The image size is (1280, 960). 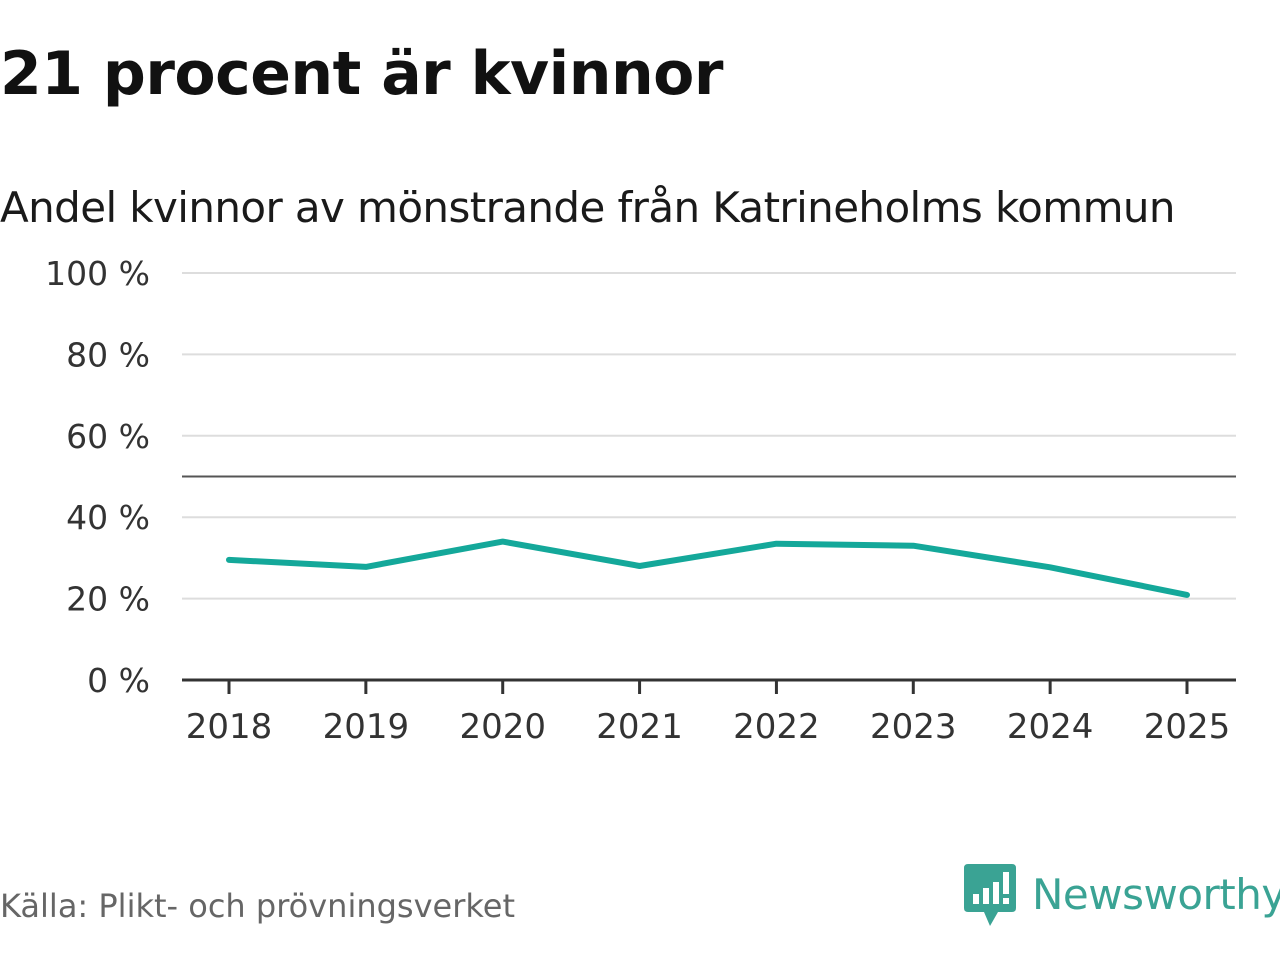 I want to click on y-tick-label: 0 %, so click(x=118, y=680).